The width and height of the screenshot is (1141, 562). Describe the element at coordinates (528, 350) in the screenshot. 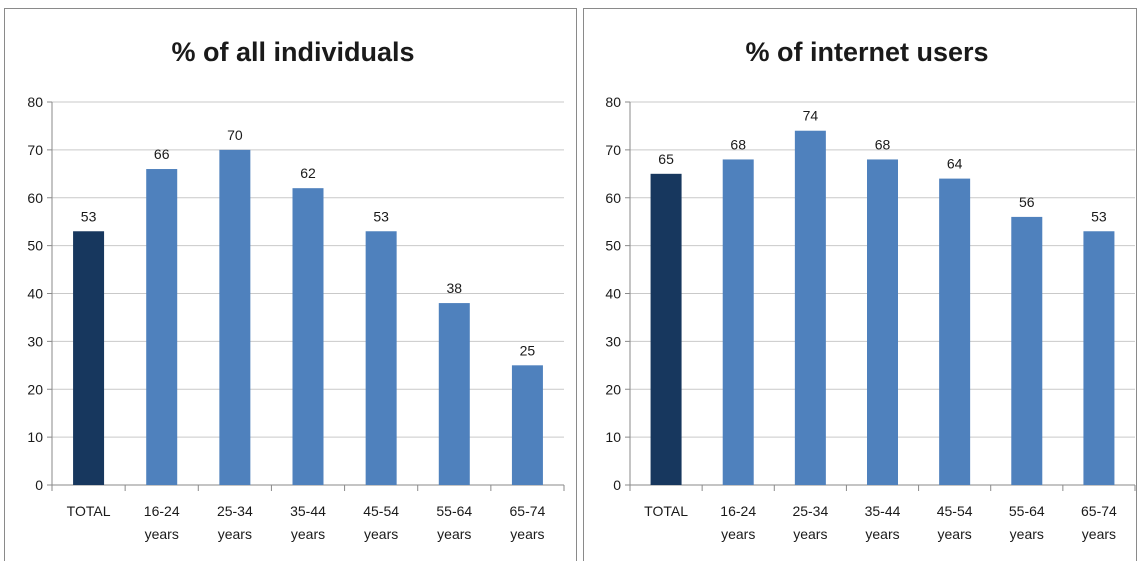

I see `bar-value-label: 25` at that location.